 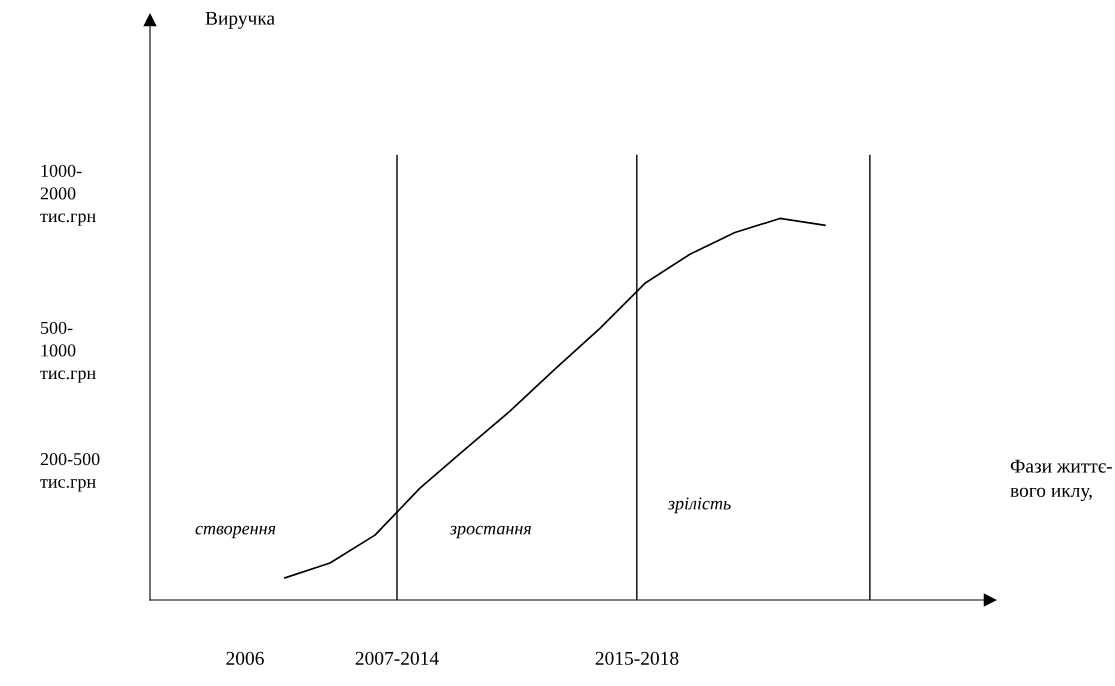 I want to click on annotation: створення, so click(x=235, y=532).